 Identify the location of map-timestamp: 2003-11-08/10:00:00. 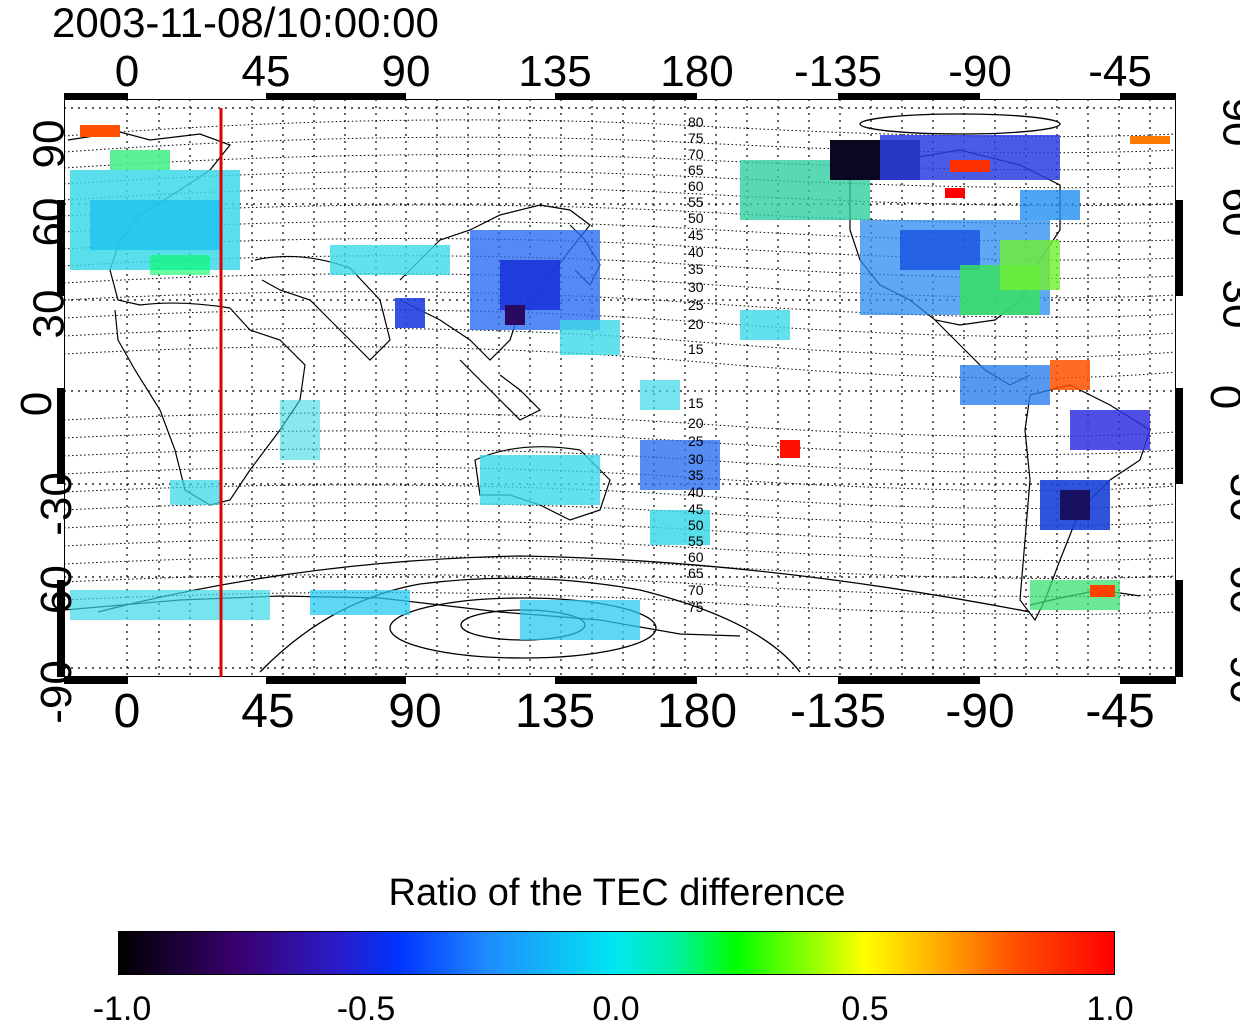
(245, 23).